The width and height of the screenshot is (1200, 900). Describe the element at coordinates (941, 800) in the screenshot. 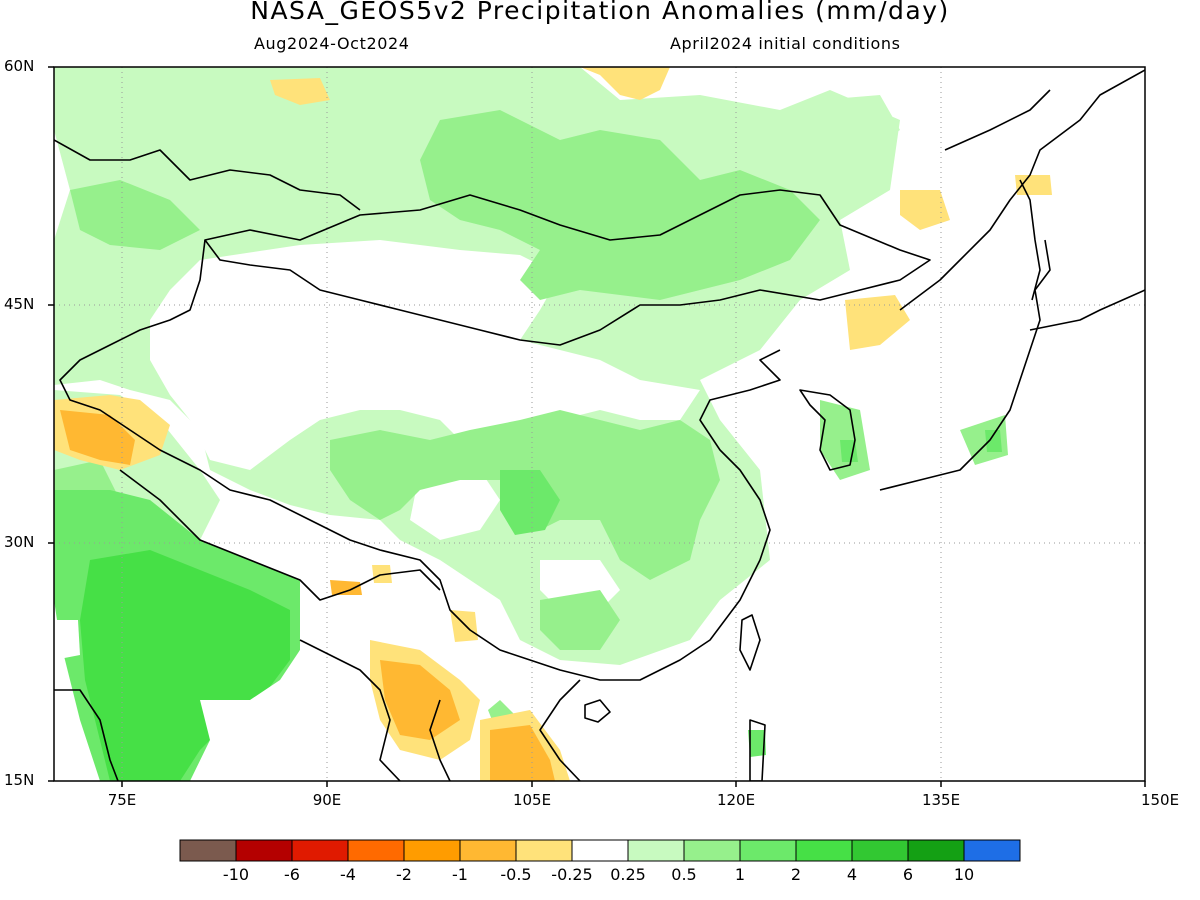

I see `lon-label-135e: 135E` at that location.